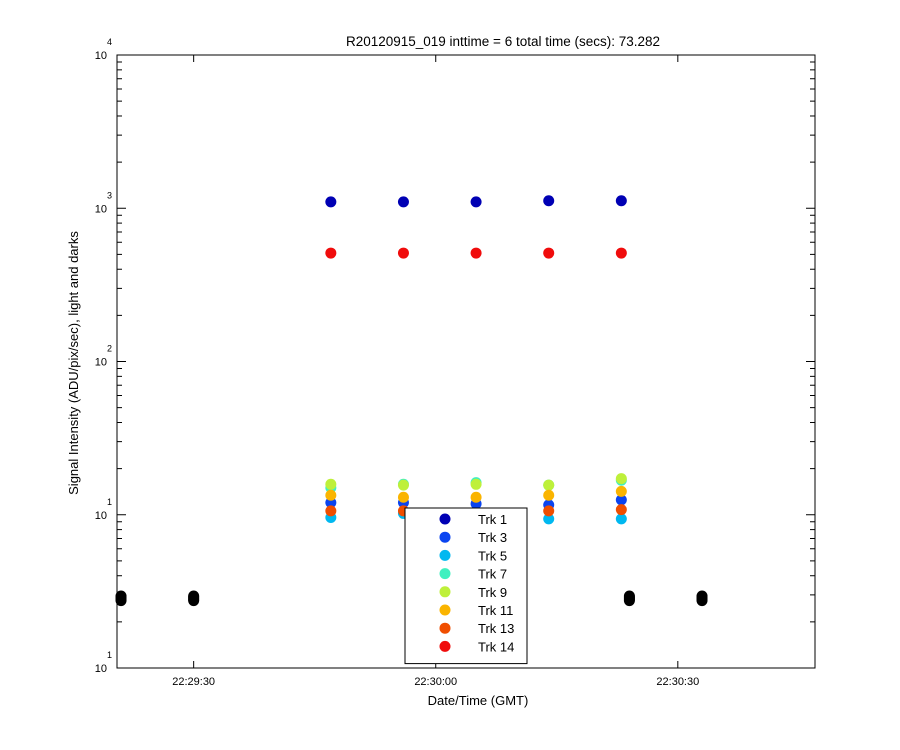 The image size is (900, 750). Describe the element at coordinates (109, 195) in the screenshot. I see `y-tick-exponent: 3` at that location.